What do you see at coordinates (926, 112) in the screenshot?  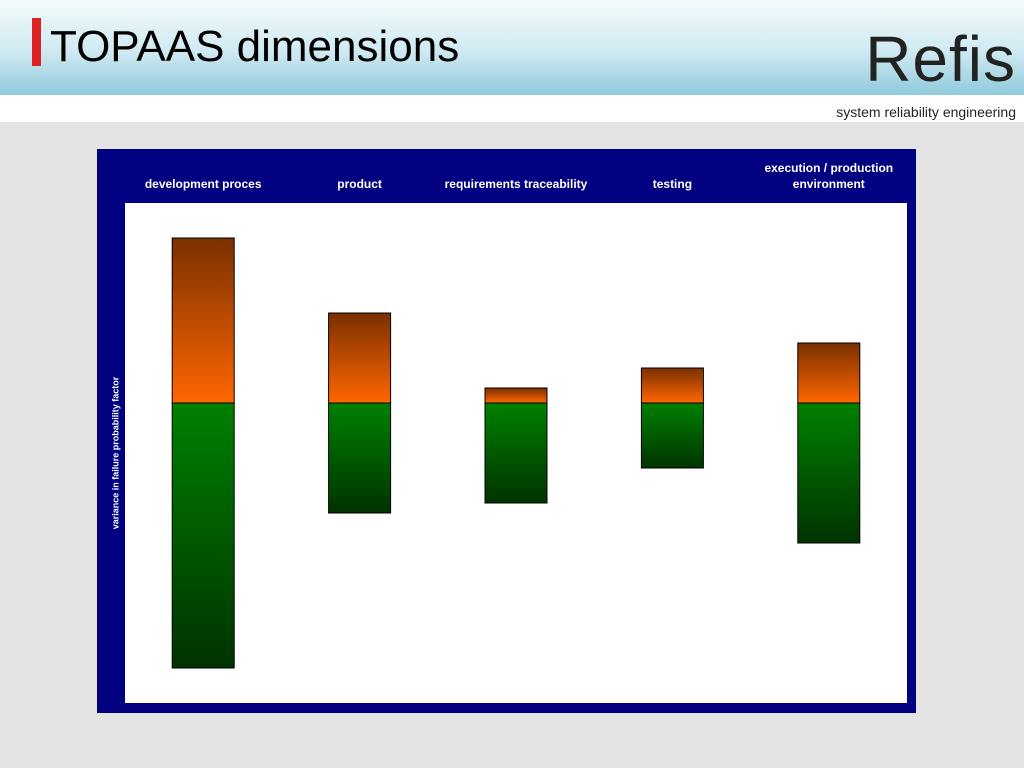 I see `tagline: system reliability engineering` at bounding box center [926, 112].